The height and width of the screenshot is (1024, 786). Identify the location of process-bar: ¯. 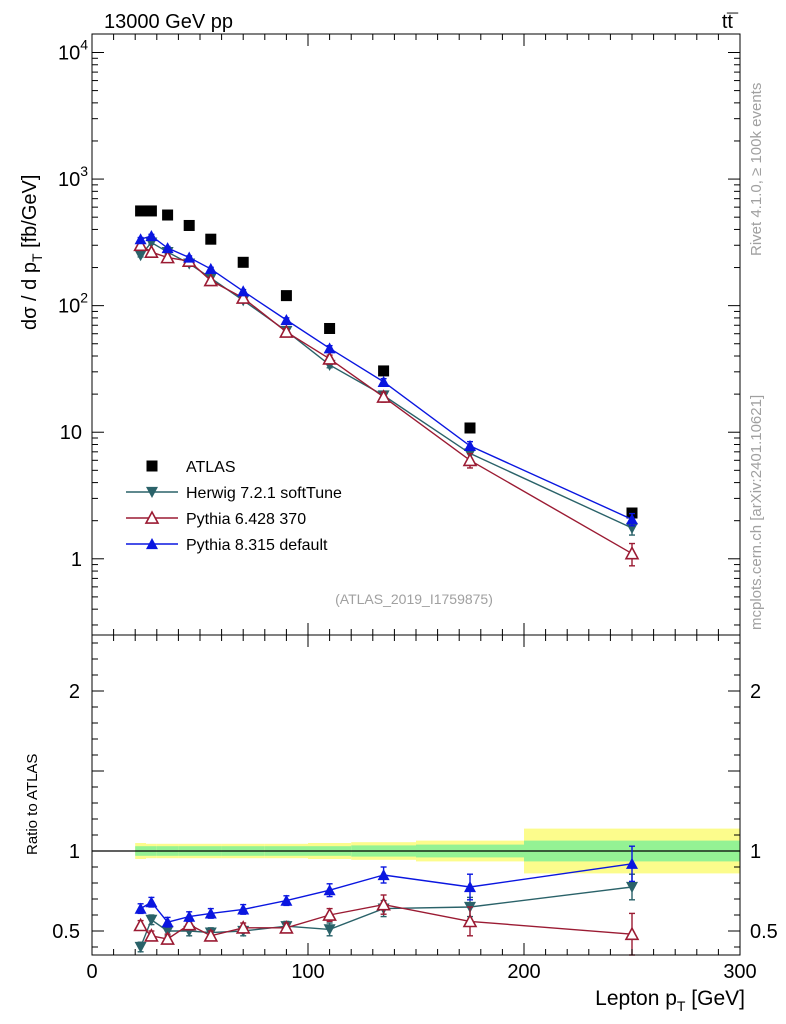
(732, 22).